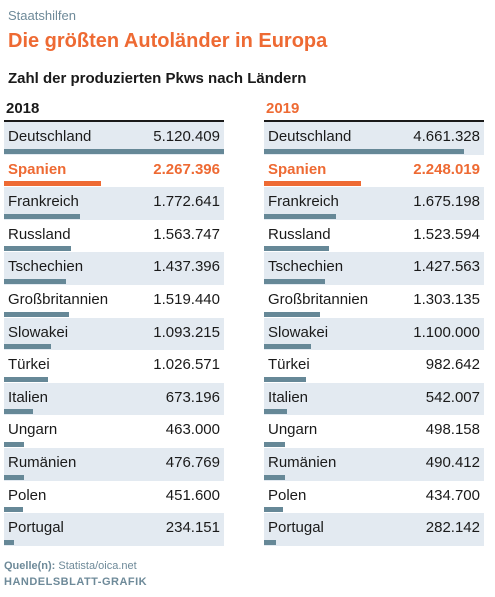 This screenshot has height=597, width=495. Describe the element at coordinates (452, 397) in the screenshot. I see `value-label: 542.007` at that location.